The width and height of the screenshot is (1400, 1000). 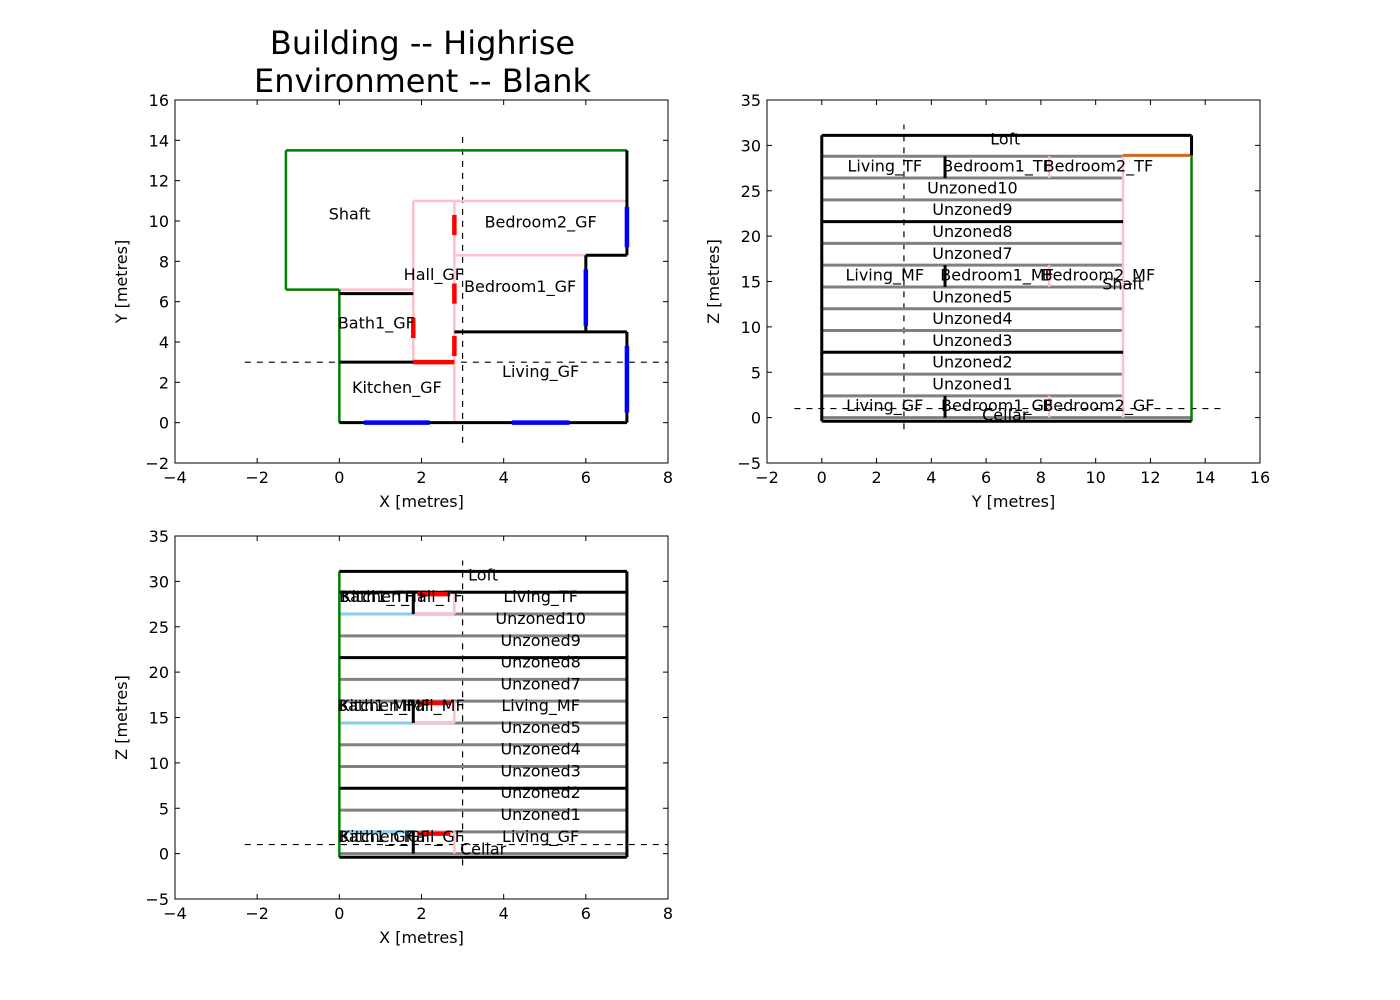 What do you see at coordinates (1205, 477) in the screenshot?
I see `x-tick-label: 14` at bounding box center [1205, 477].